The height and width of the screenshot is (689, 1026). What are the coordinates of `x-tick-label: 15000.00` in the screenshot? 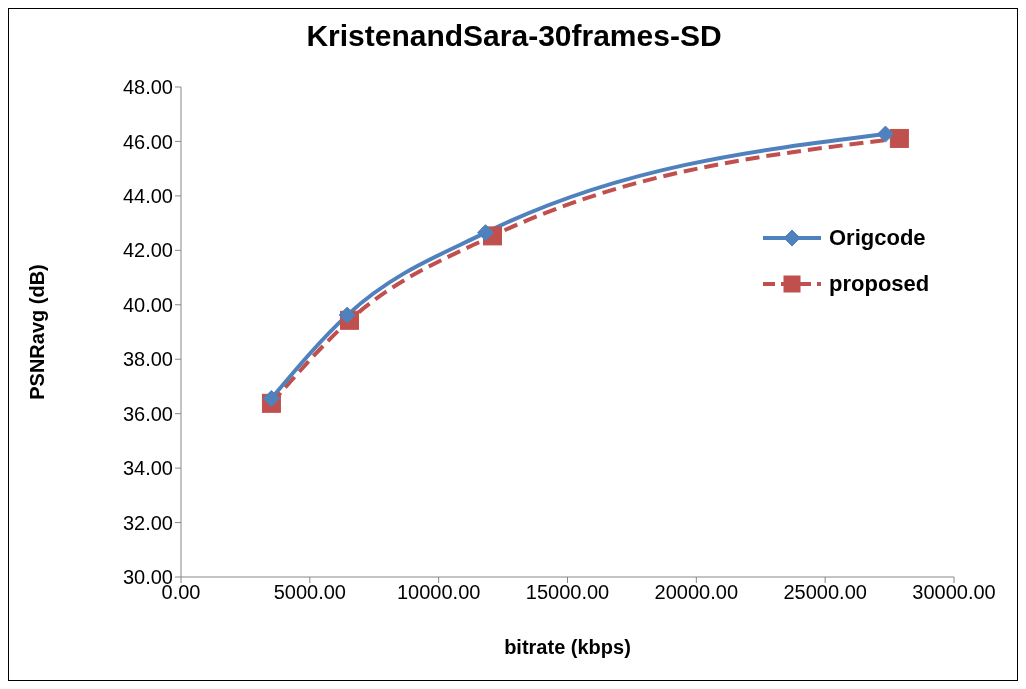 It's located at (567, 592).